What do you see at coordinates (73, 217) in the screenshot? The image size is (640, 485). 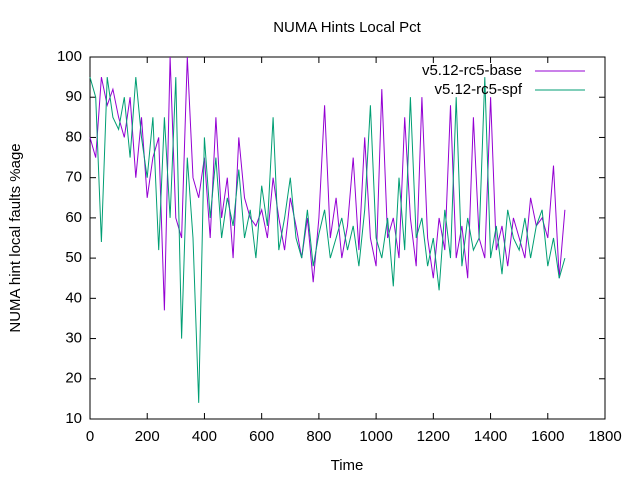 I see `y-tick-label: 60` at bounding box center [73, 217].